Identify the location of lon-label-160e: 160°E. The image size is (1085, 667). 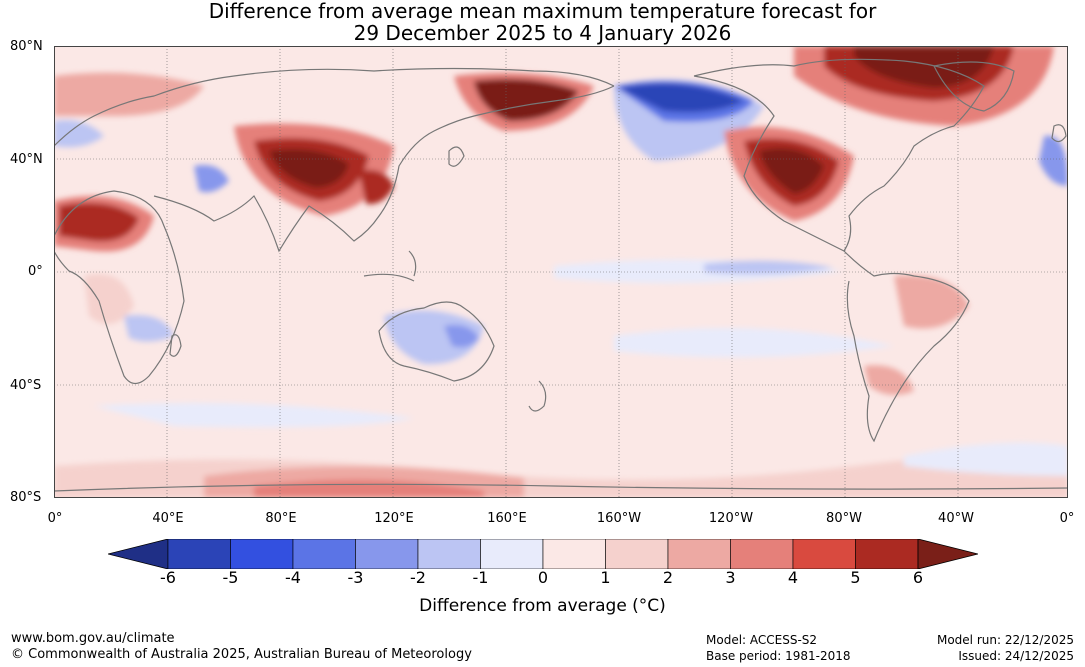
(507, 518).